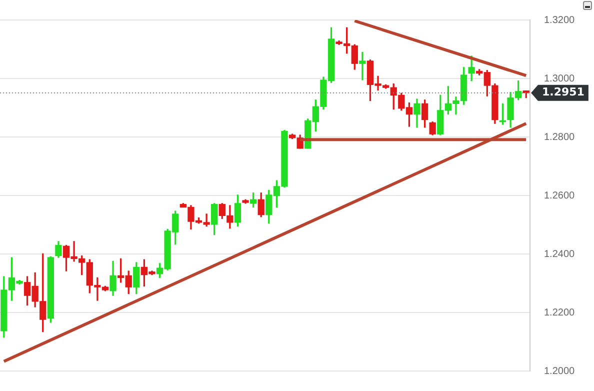 This screenshot has height=391, width=594. Describe the element at coordinates (560, 20) in the screenshot. I see `y-tick-label: 1.3200` at that location.